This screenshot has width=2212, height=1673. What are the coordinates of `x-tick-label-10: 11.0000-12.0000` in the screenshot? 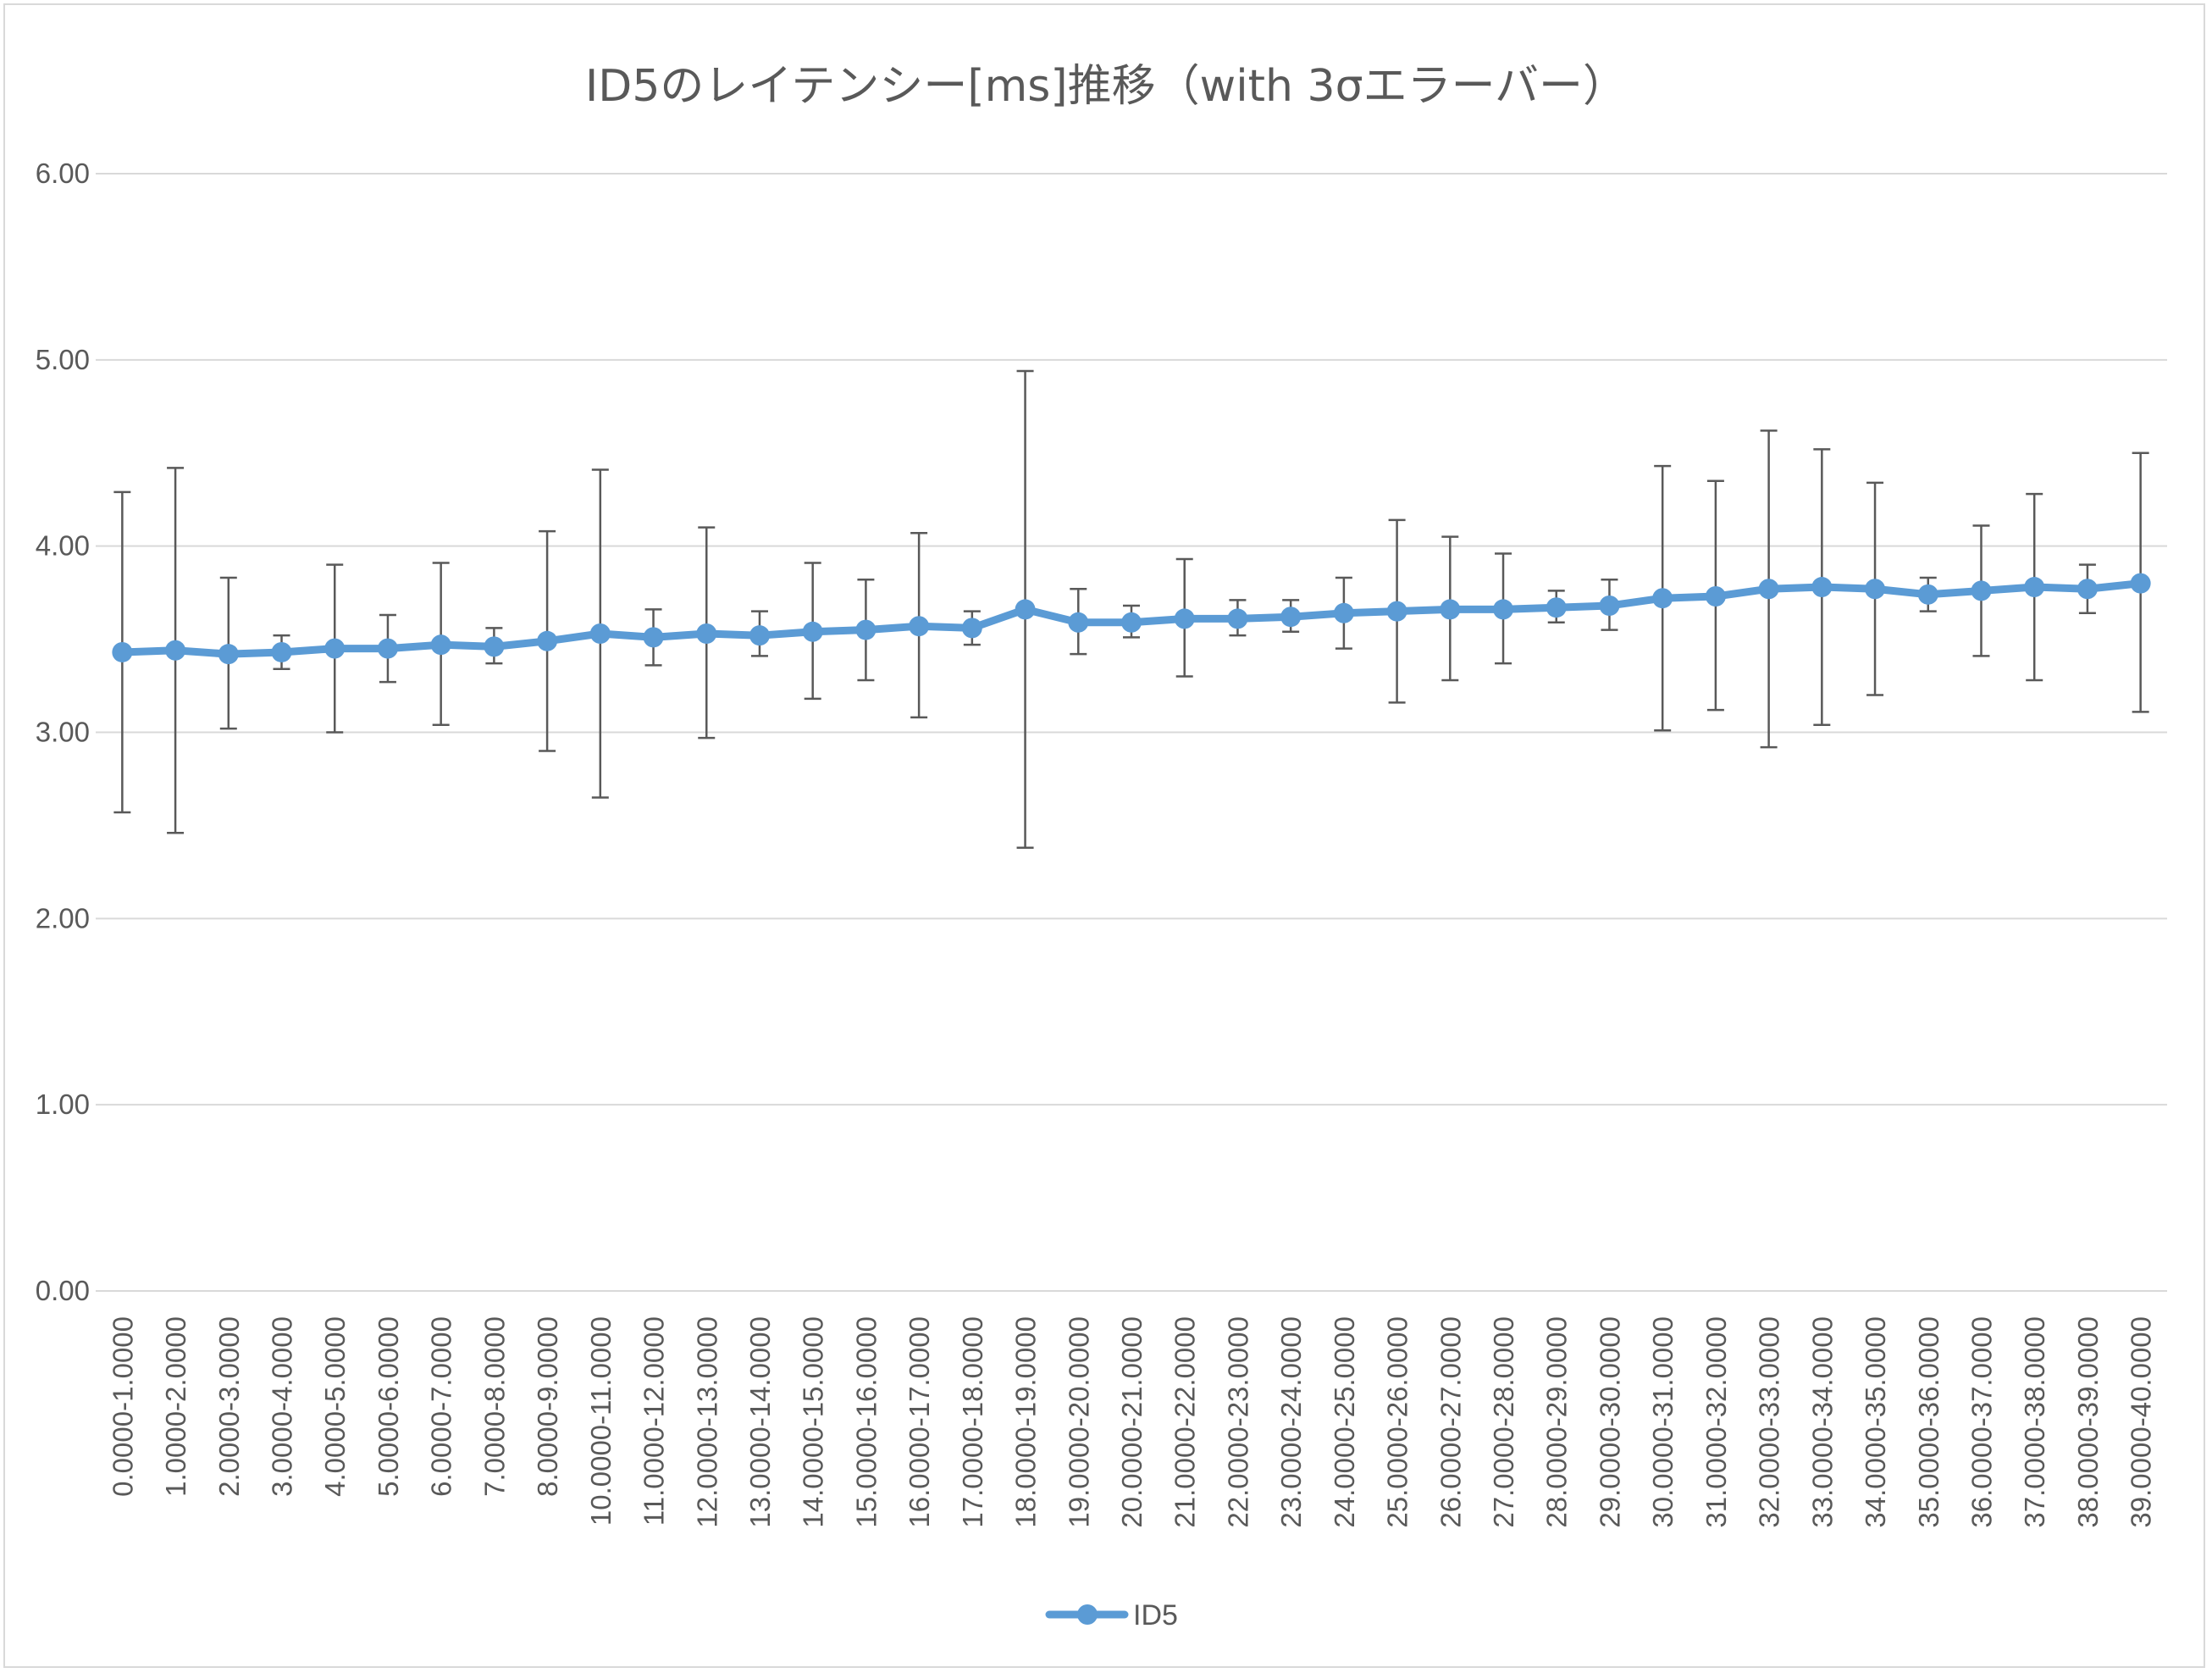 It's located at (654, 1421).